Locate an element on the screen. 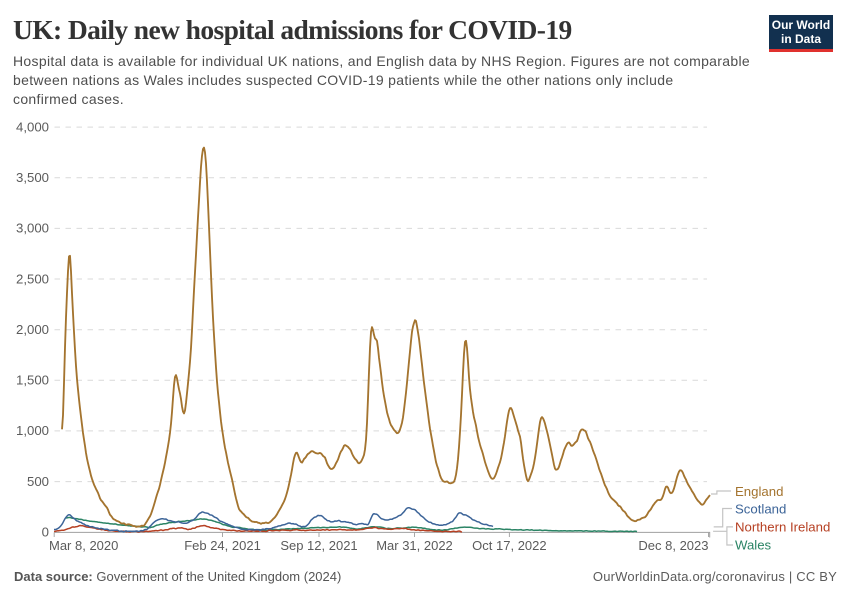 The height and width of the screenshot is (600, 850). svg-text: Mar 8, 2020 is located at coordinates (83, 545).